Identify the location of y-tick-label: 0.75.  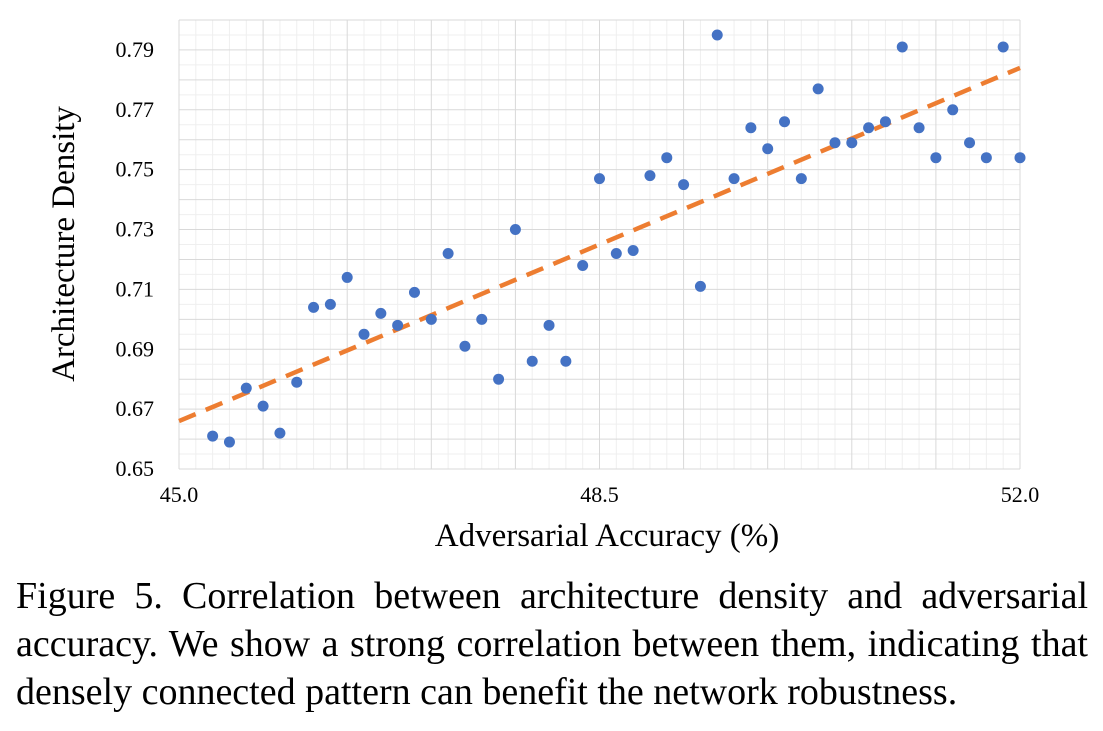
(135, 169).